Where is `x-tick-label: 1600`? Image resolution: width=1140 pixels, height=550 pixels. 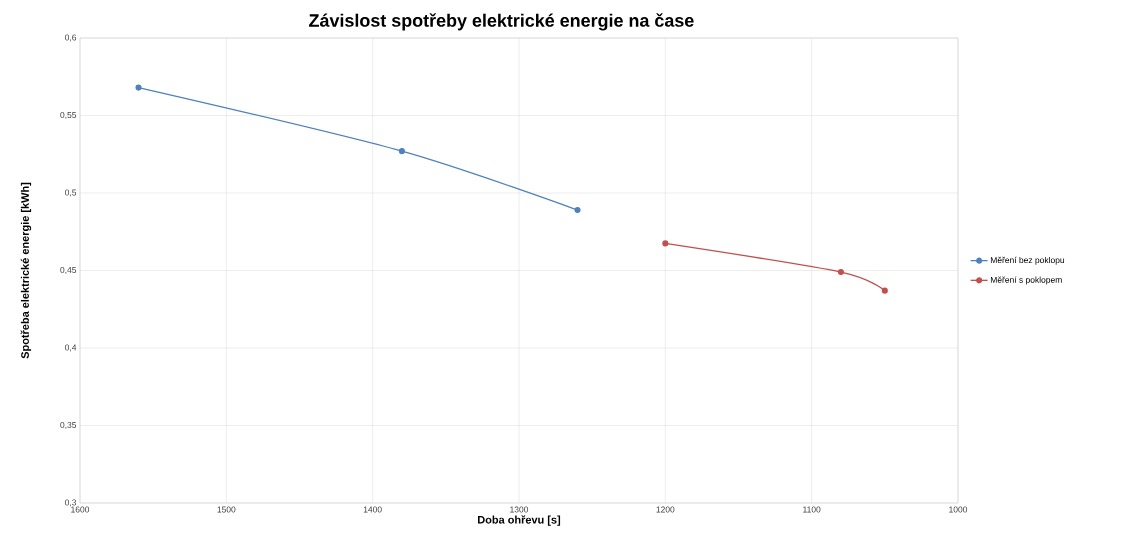 x-tick-label: 1600 is located at coordinates (80, 509).